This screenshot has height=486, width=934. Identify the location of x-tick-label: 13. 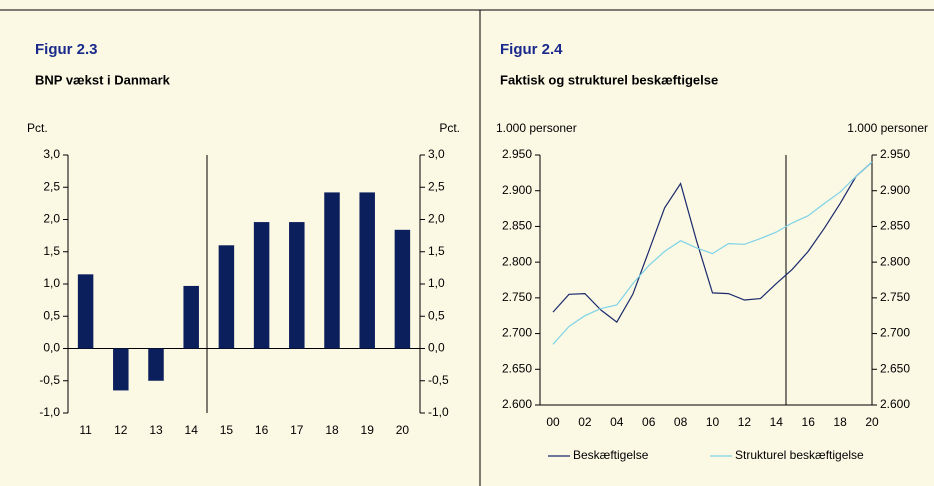
(156, 430).